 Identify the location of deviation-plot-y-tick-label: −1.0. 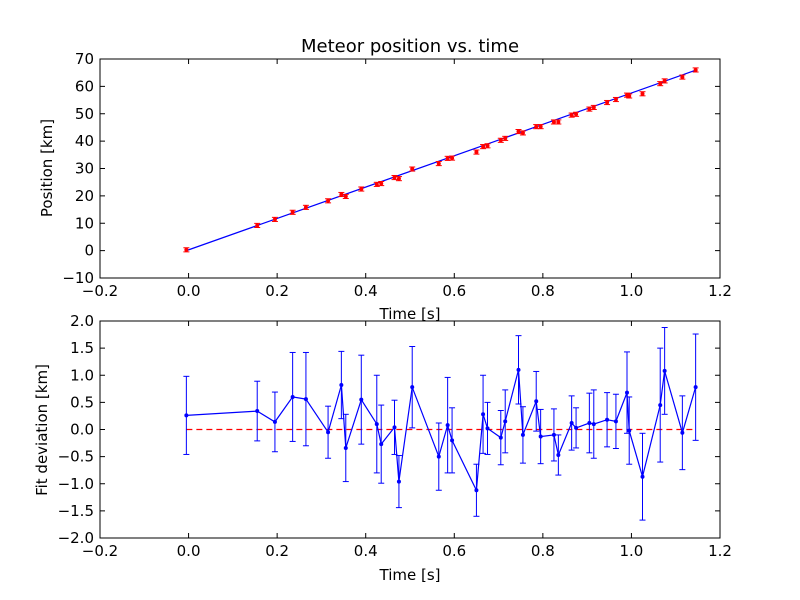
(76, 484).